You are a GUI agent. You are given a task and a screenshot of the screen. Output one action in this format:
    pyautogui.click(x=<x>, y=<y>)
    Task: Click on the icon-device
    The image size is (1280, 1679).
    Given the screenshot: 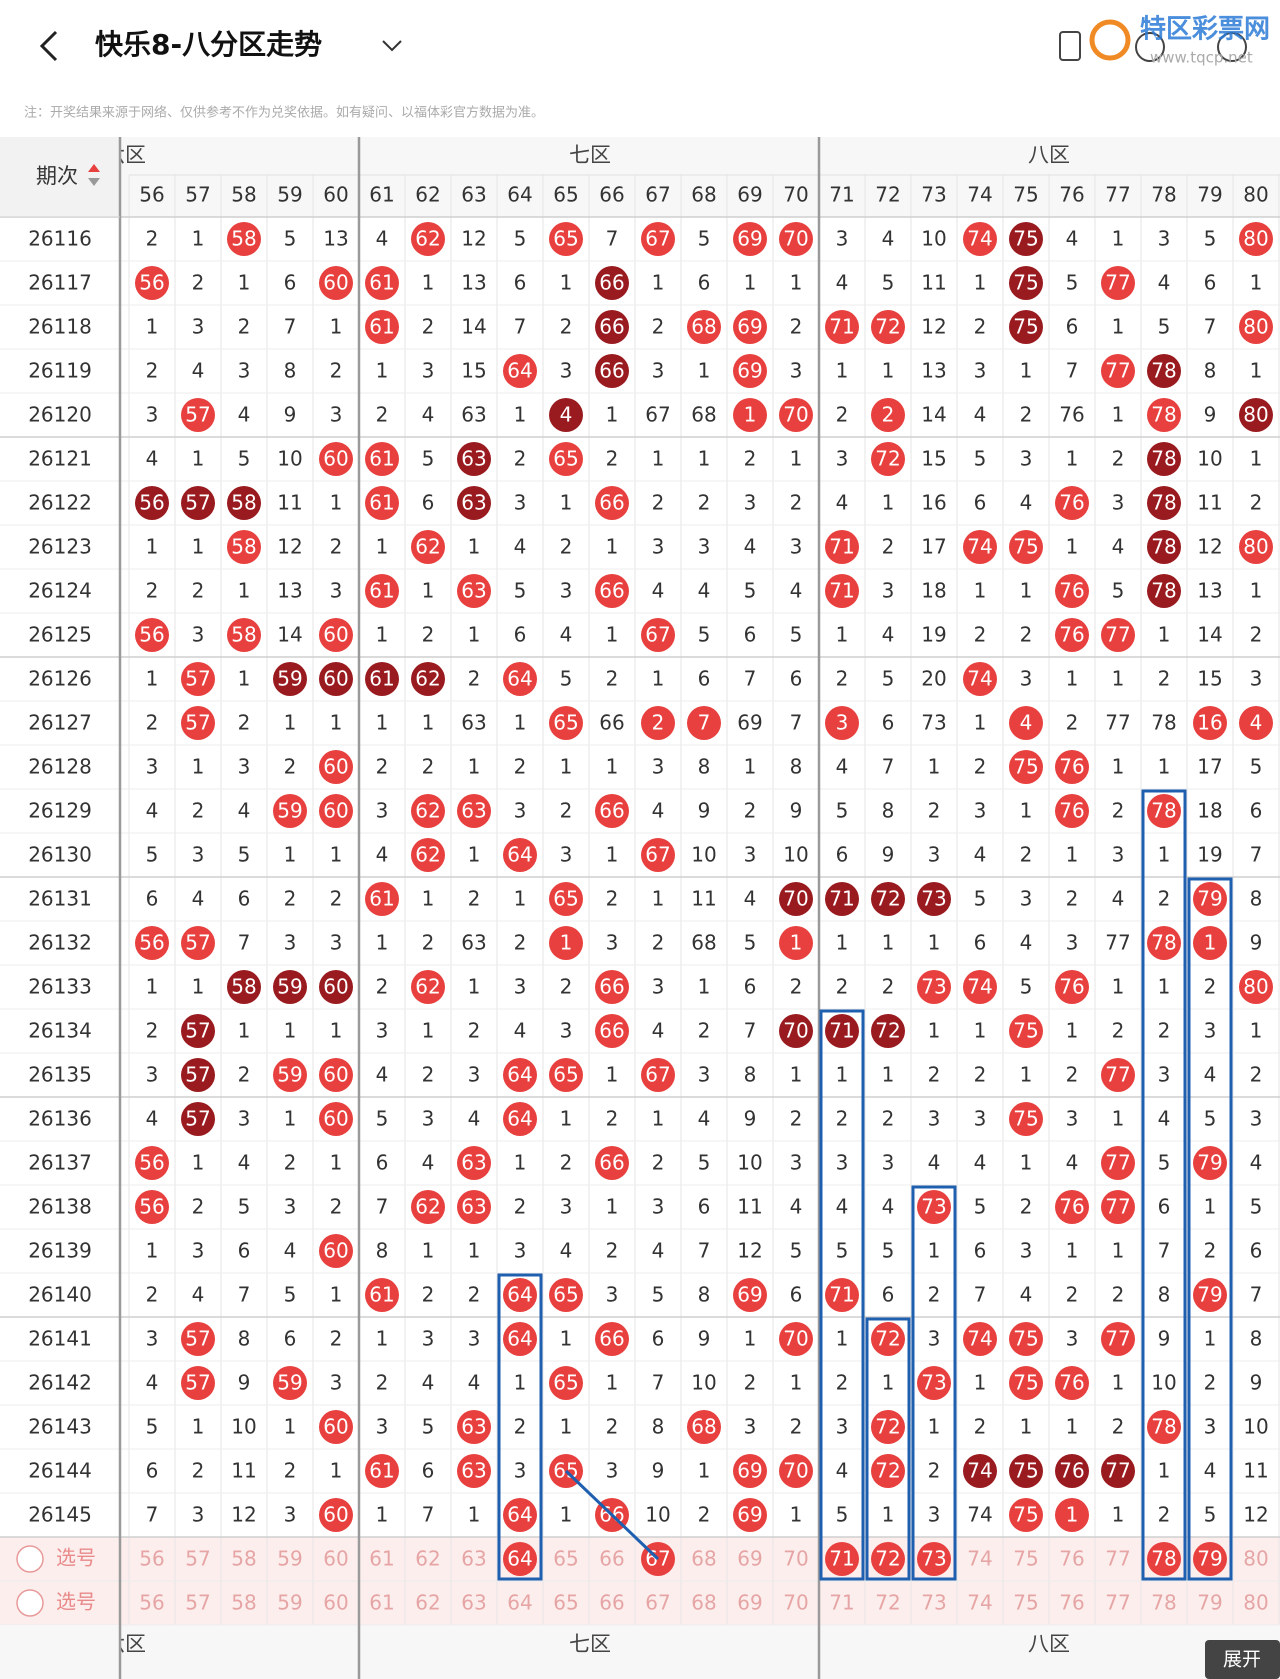 What is the action you would take?
    pyautogui.click(x=1070, y=46)
    